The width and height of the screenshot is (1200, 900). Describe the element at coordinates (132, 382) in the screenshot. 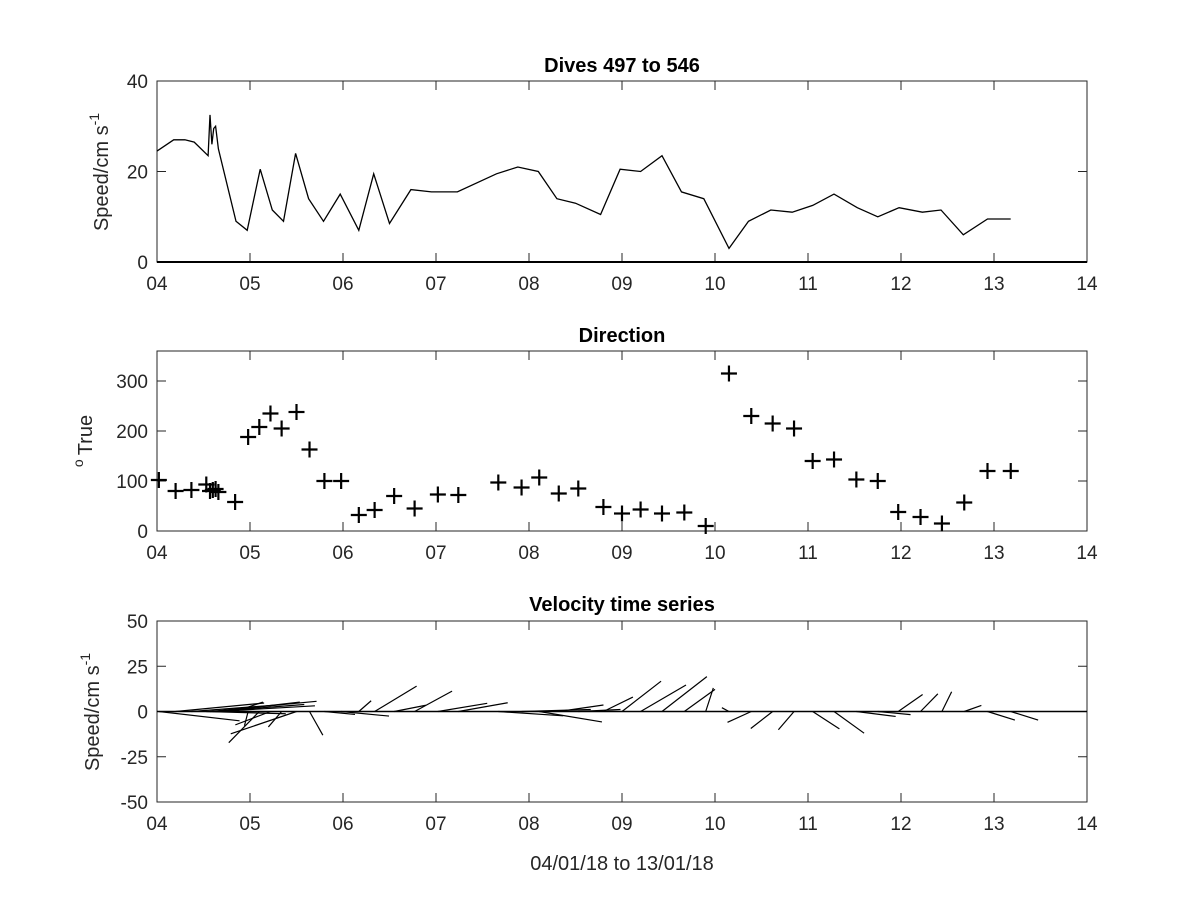

I see `direction-ytick-label: 300` at that location.